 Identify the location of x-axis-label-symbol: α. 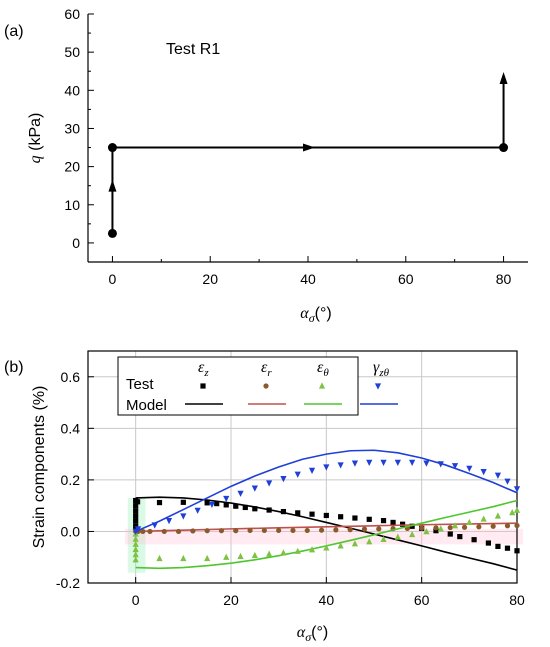
(304, 313).